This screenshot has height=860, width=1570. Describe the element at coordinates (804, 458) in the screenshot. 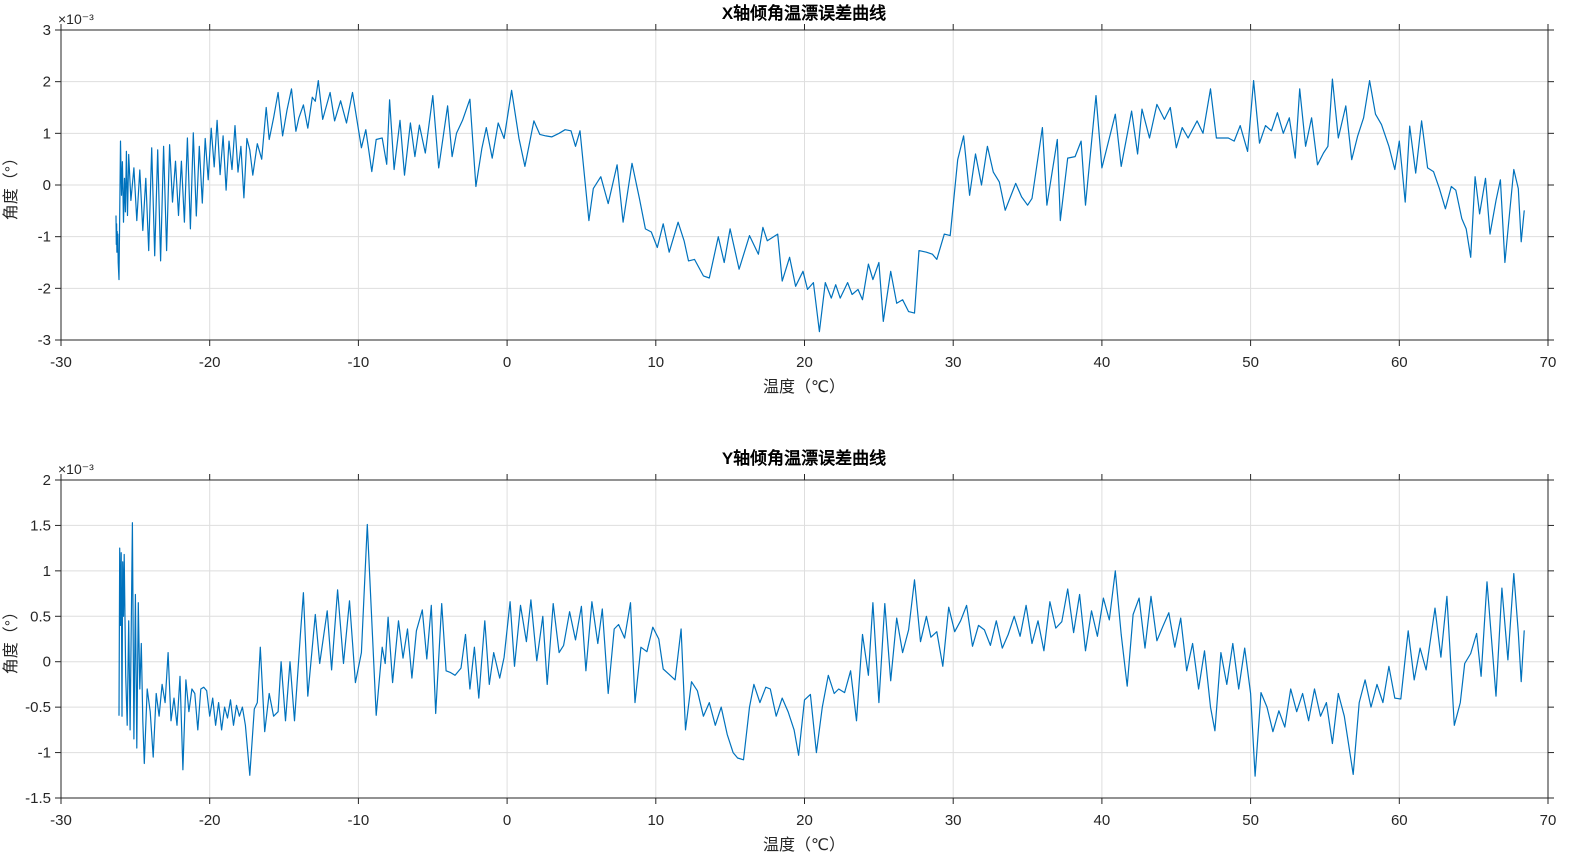

I see `plot2-title: Y轴倾角温漂误差曲线` at that location.